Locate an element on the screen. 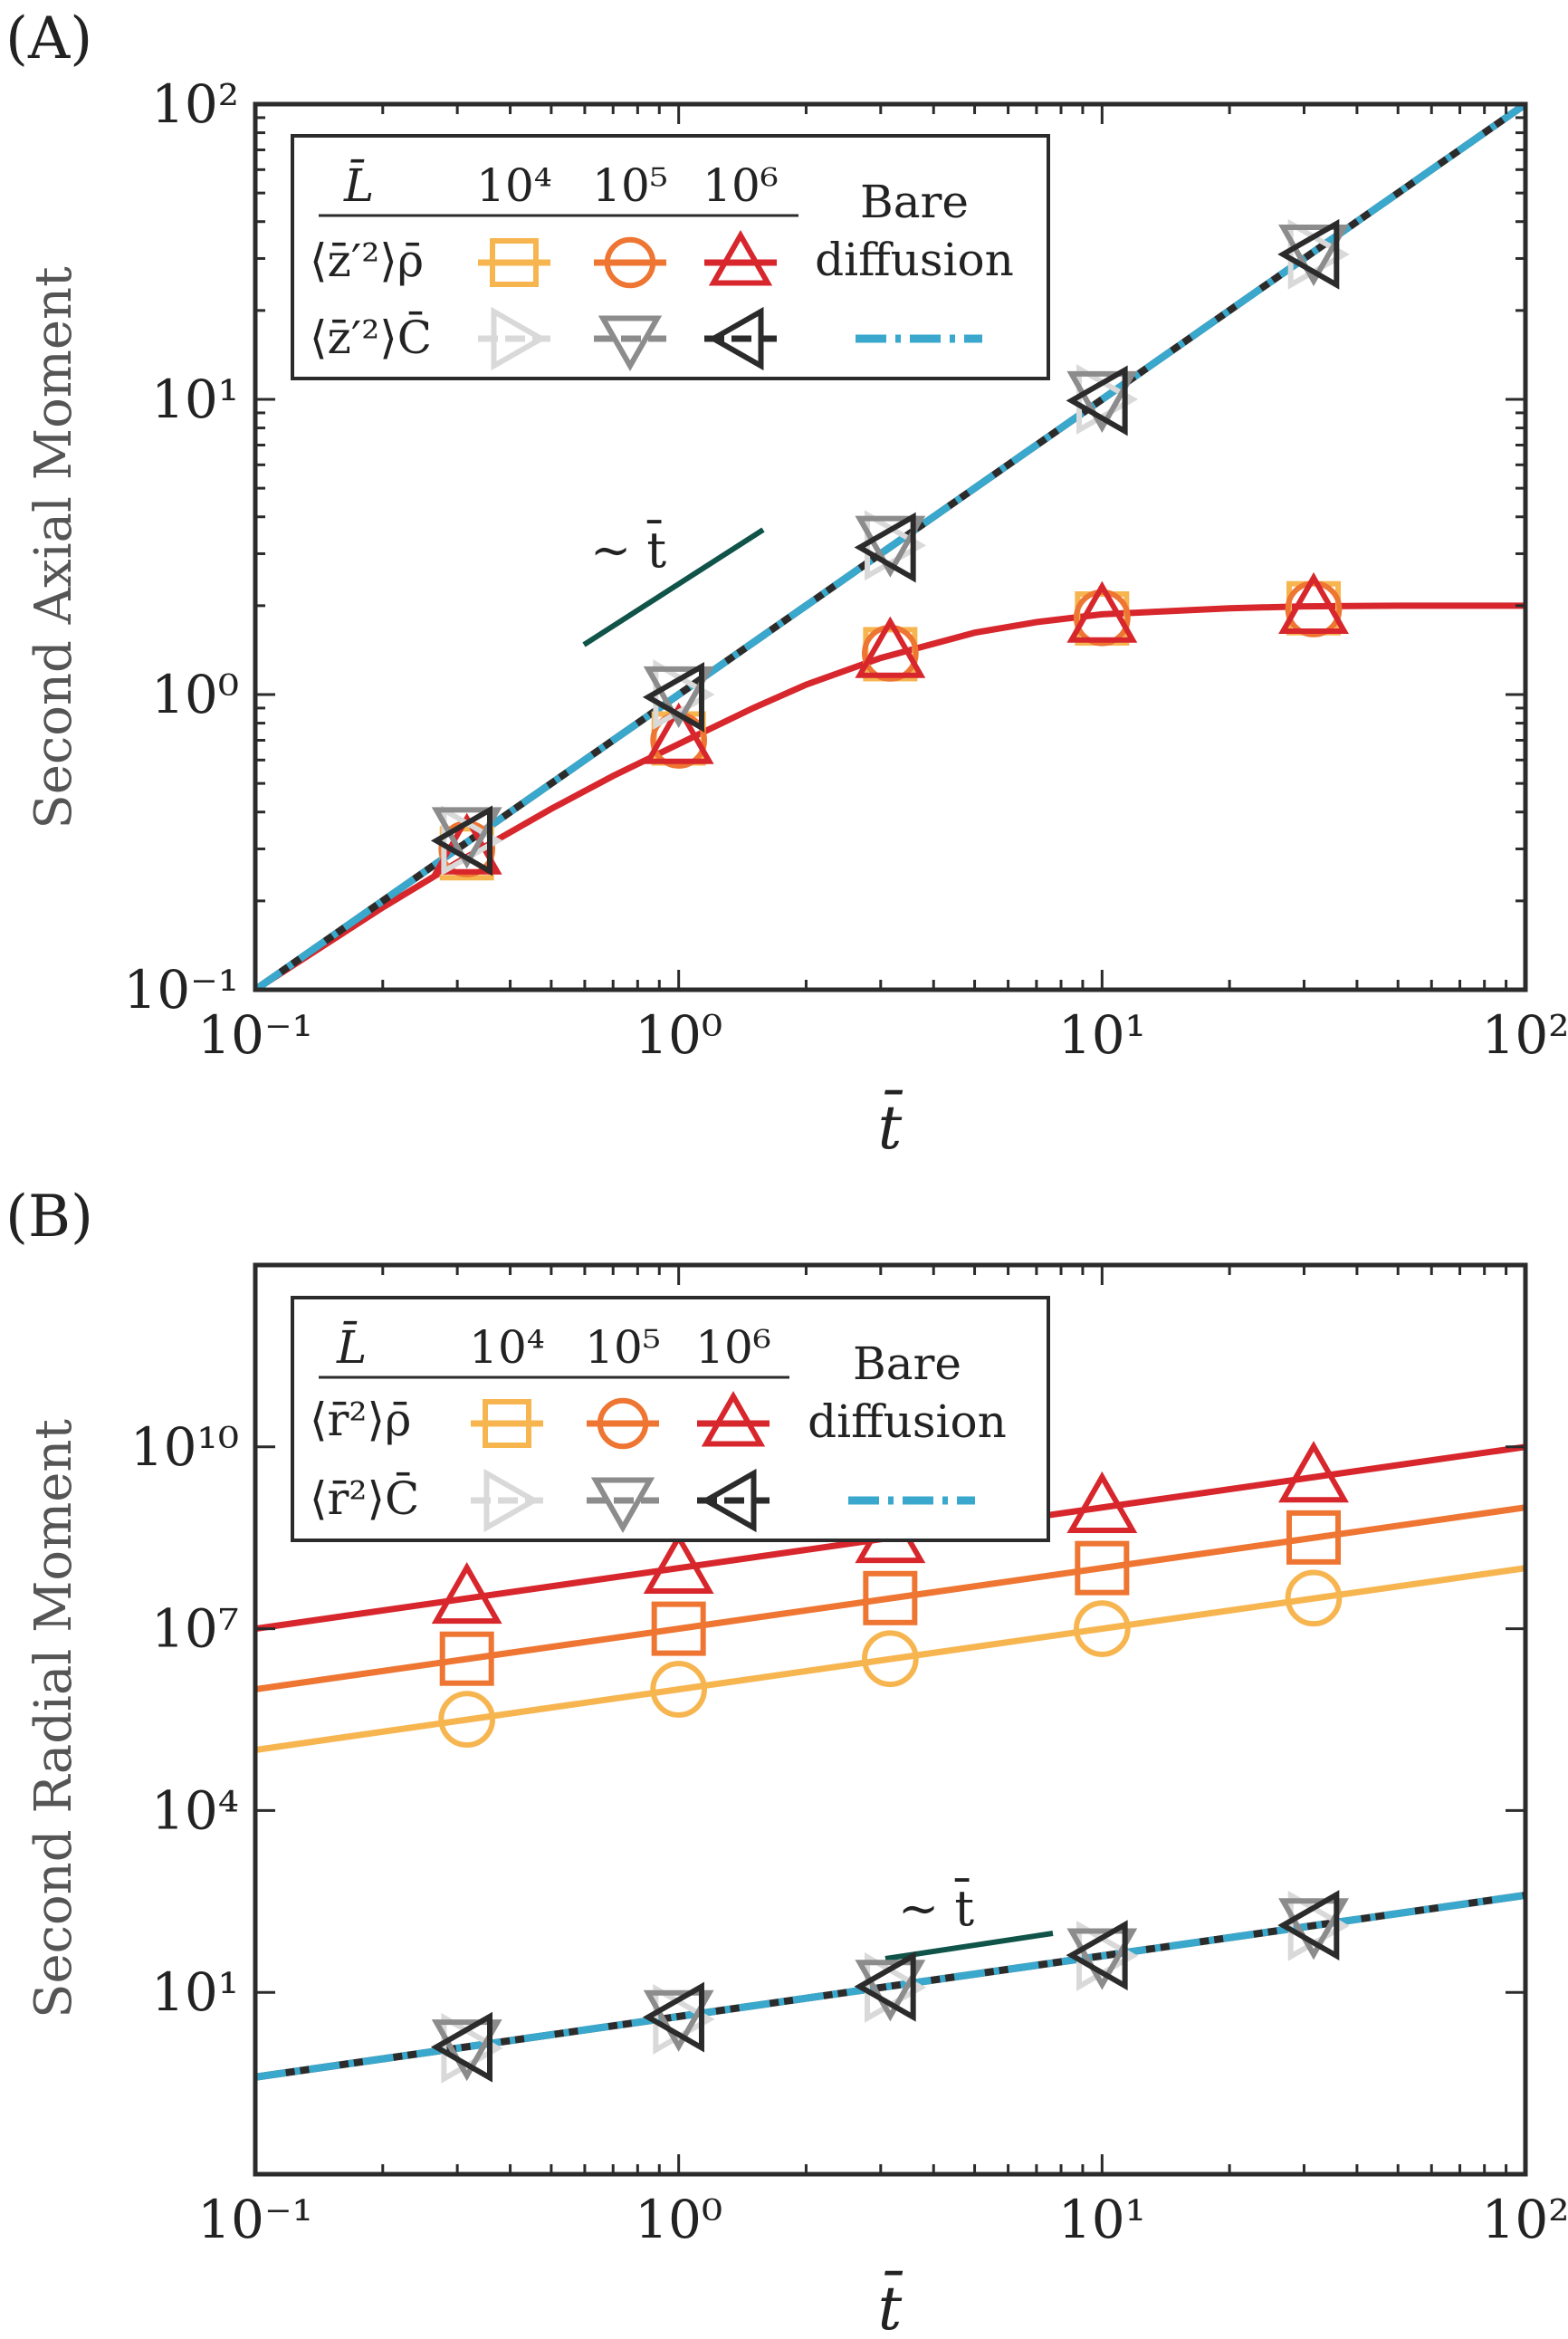  panel-a-y-tick-label: 10⁻¹ is located at coordinates (181, 990).